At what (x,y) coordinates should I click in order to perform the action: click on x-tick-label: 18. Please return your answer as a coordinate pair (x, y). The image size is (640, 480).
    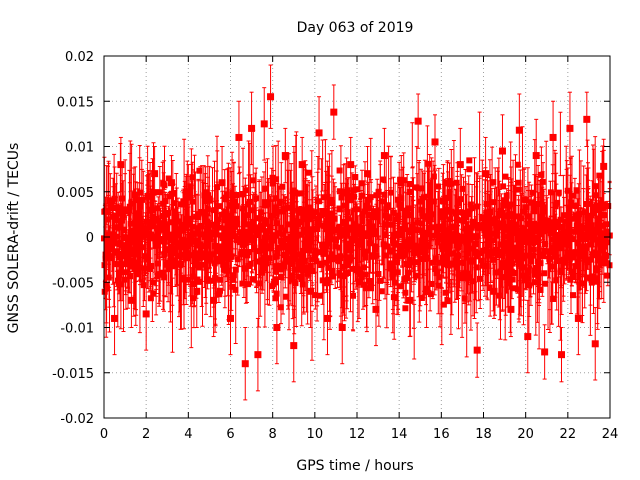
    Looking at the image, I should click on (483, 434).